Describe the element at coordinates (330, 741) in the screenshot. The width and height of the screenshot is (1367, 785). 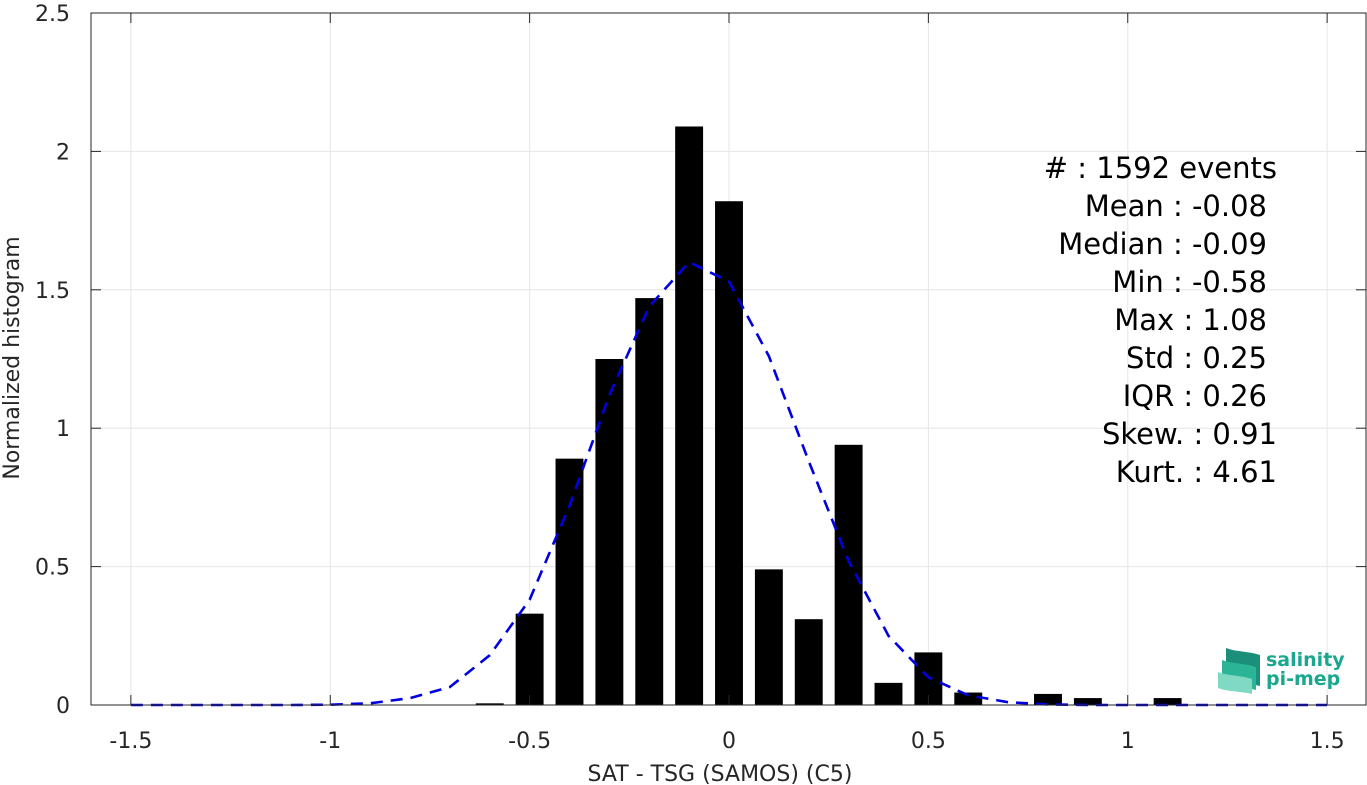
I see `x-tick-label: -1` at that location.